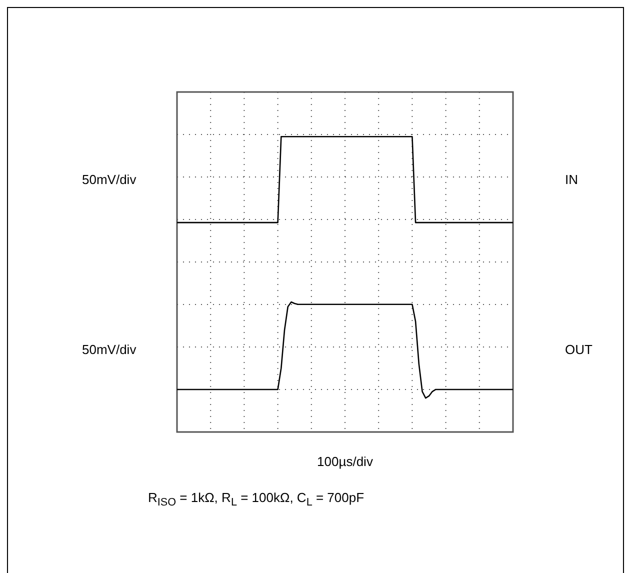 The height and width of the screenshot is (573, 633). What do you see at coordinates (578, 350) in the screenshot?
I see `text: OUT` at bounding box center [578, 350].